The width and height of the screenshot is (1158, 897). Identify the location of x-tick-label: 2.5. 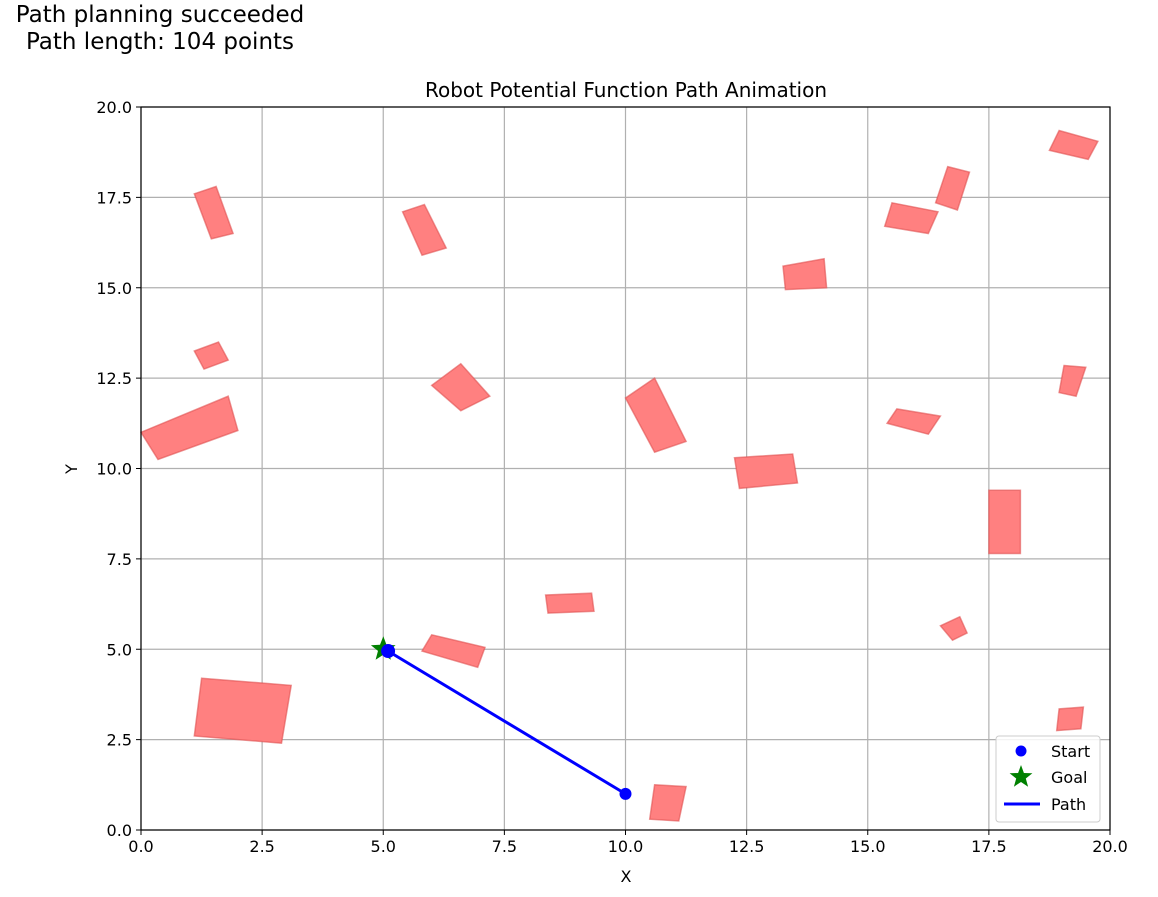
(261, 846).